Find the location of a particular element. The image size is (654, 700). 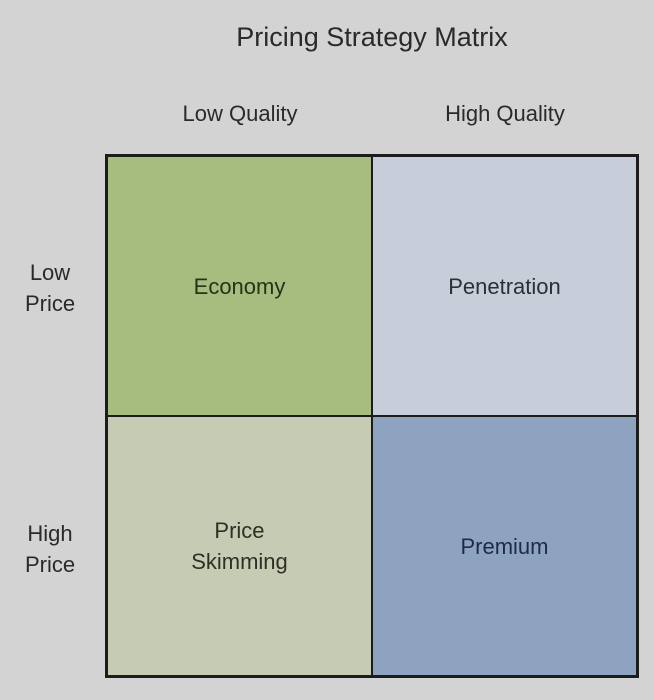

column-header-high-quality: High Quality is located at coordinates (505, 113).